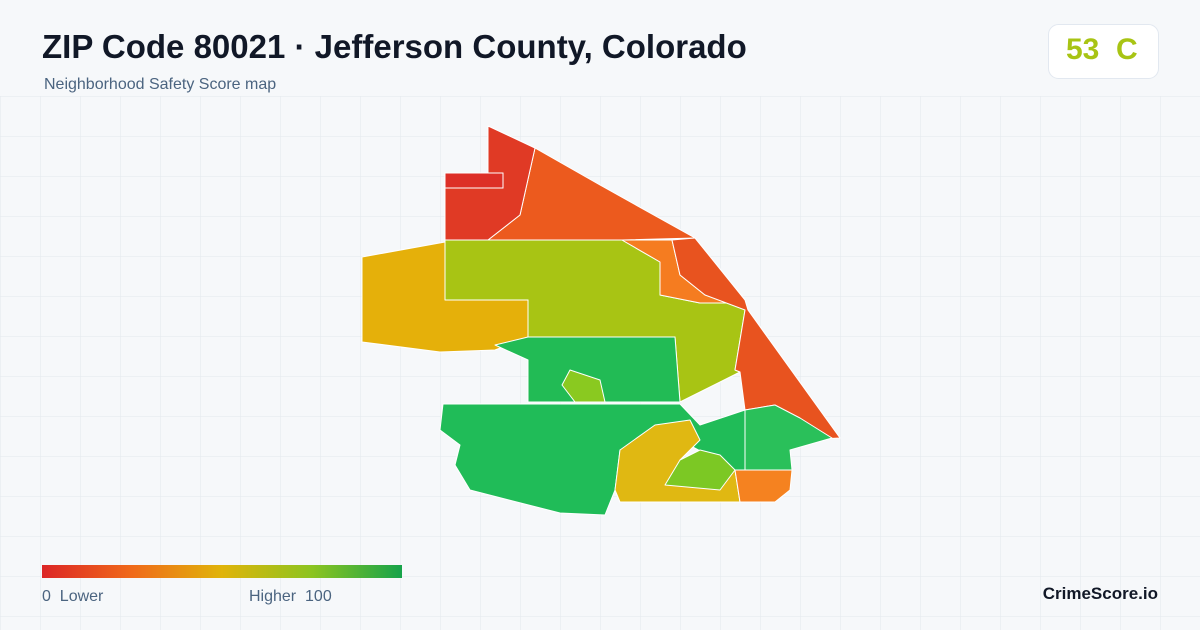 Image resolution: width=1200 pixels, height=630 pixels. I want to click on legend-min-label: Lower, so click(81, 596).